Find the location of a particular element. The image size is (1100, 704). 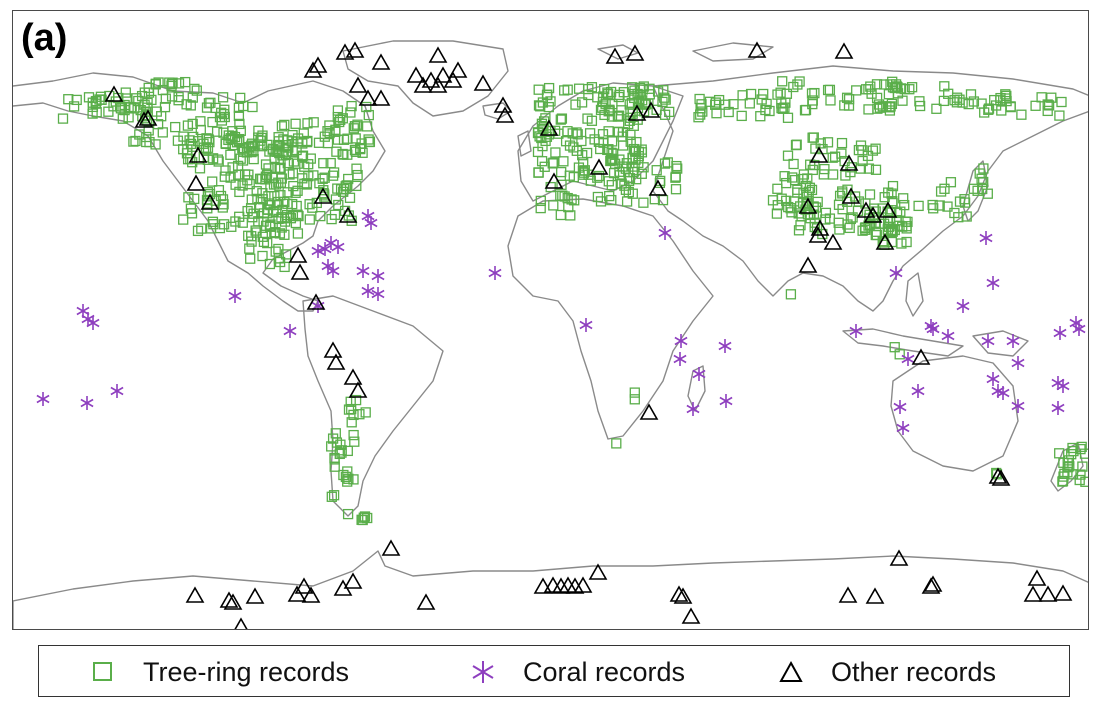

coast-philippines is located at coordinates (914, 294).